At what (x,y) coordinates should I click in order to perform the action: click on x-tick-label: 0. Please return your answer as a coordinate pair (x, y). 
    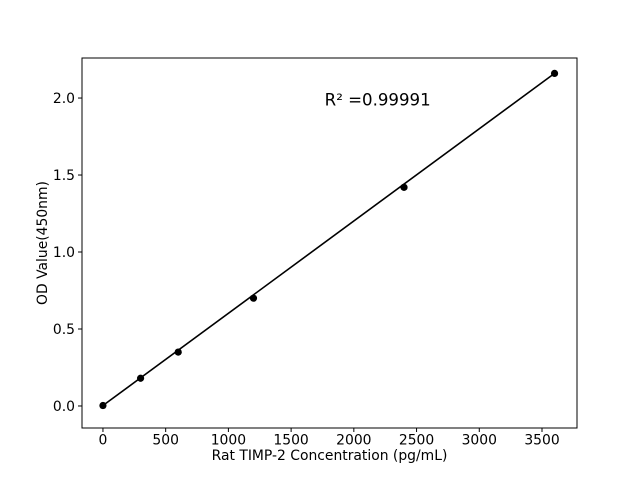
    Looking at the image, I should click on (103, 441).